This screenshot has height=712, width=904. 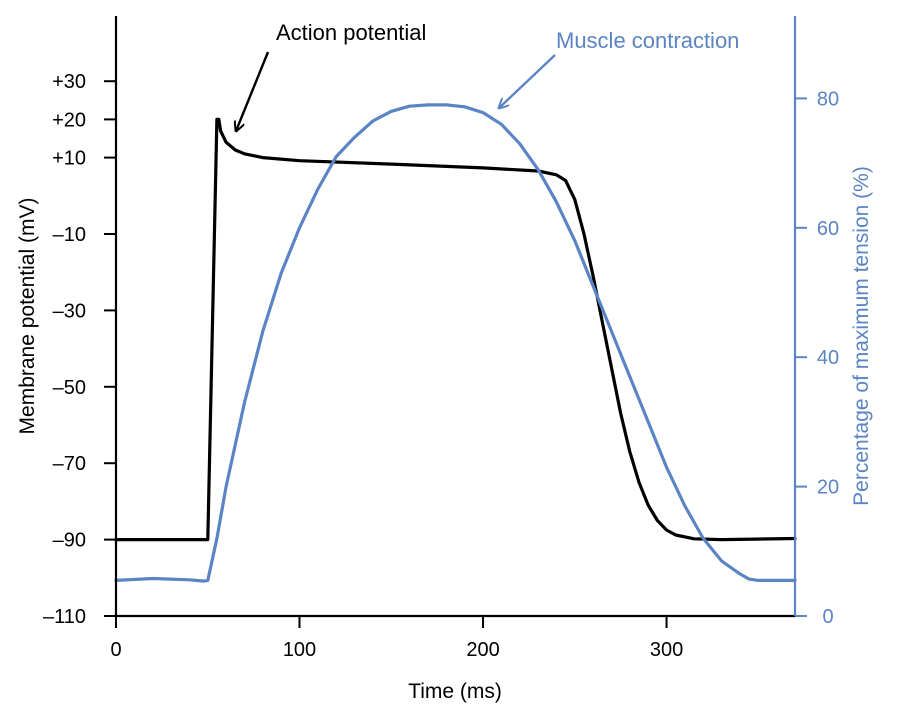 What do you see at coordinates (647, 40) in the screenshot?
I see `annotation-muscle-contraction: Muscle contraction` at bounding box center [647, 40].